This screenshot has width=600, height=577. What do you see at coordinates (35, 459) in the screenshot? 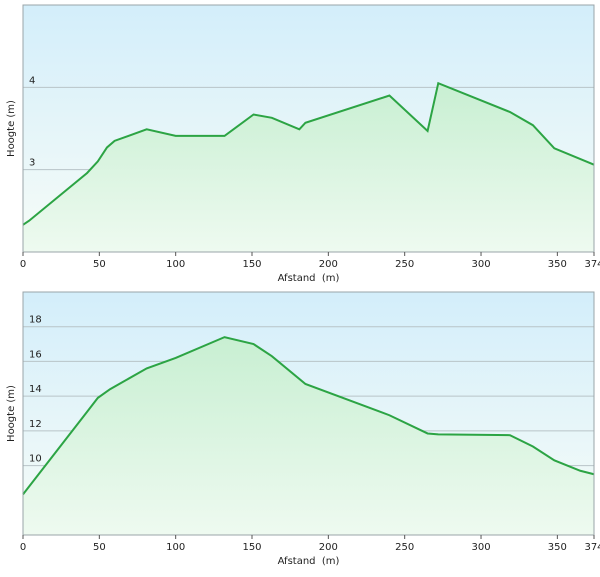
I see `y-tick-label: 10` at bounding box center [35, 459].